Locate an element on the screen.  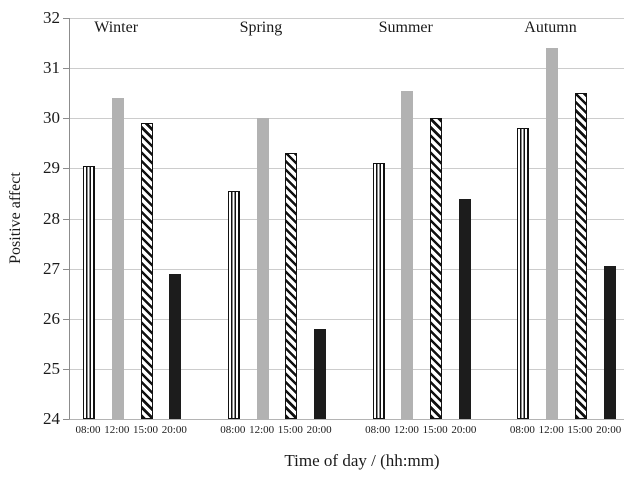
bar-spring-2000 is located at coordinates (320, 373).